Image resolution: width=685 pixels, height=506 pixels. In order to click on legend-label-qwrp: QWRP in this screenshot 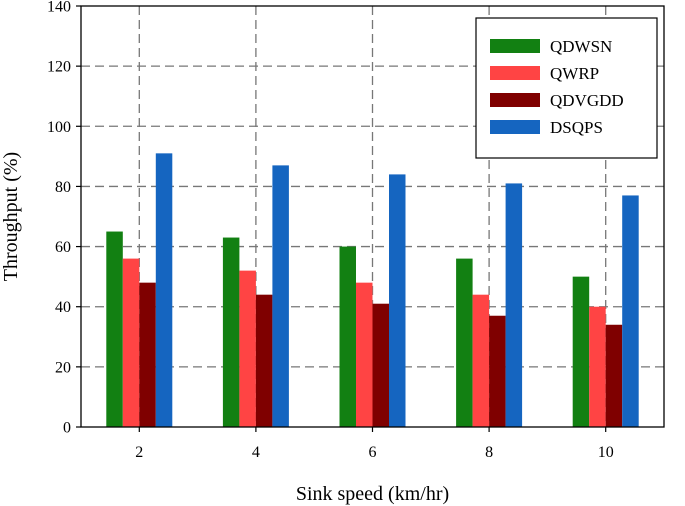, I will do `click(574, 73)`.